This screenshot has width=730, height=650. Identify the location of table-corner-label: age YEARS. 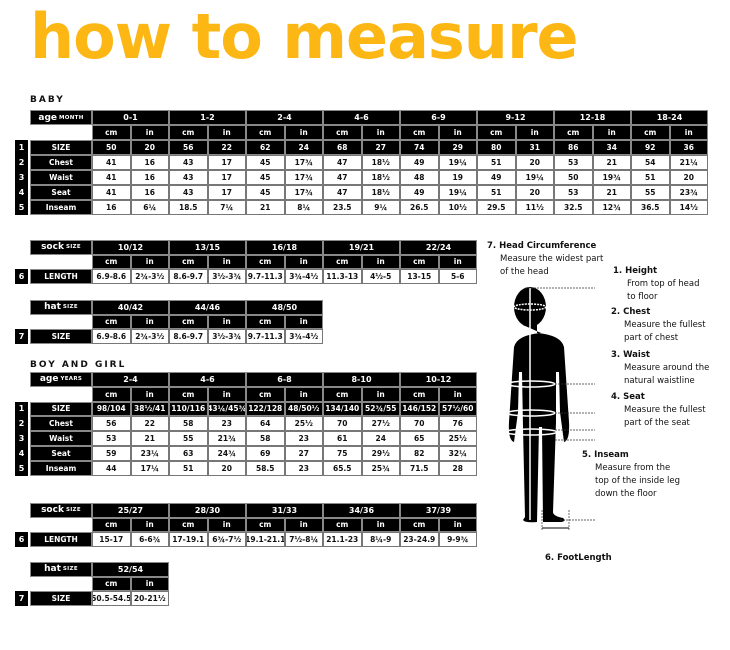
(61, 379).